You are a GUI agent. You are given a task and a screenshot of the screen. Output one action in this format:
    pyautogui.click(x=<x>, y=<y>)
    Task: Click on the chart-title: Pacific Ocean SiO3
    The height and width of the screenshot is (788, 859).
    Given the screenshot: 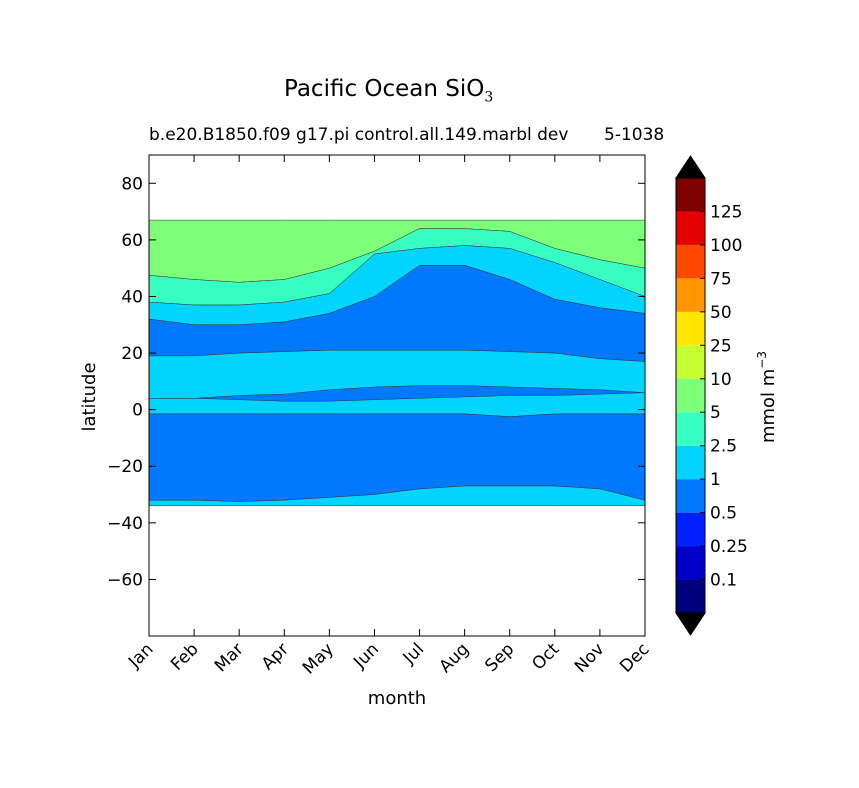 What is the action you would take?
    pyautogui.click(x=389, y=91)
    